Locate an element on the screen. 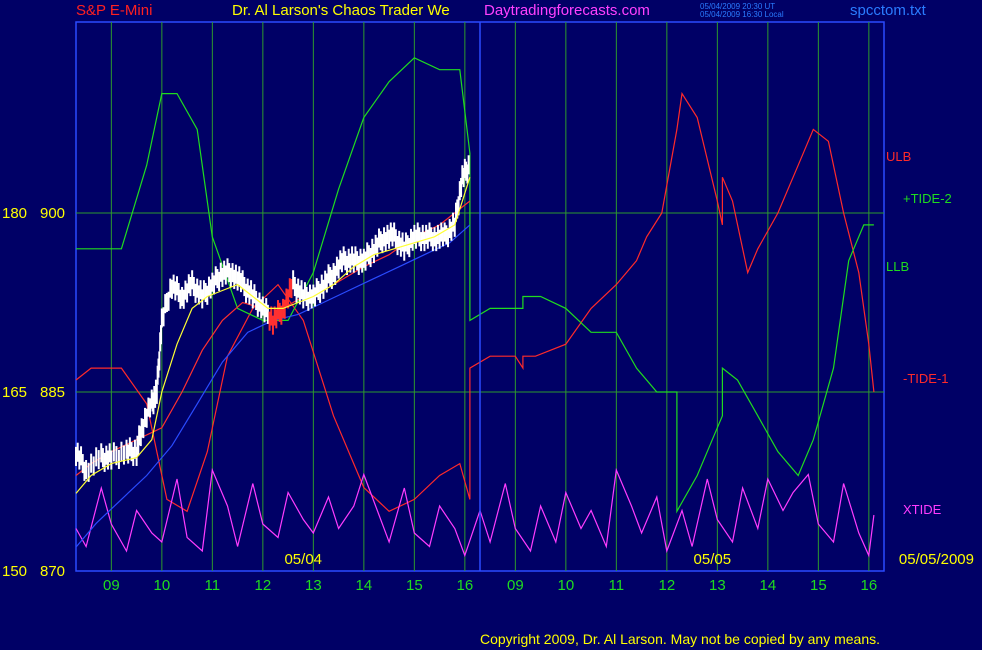 The width and height of the screenshot is (982, 650). timestamp-ut: 05/04/2009 20:30 UT is located at coordinates (738, 6).